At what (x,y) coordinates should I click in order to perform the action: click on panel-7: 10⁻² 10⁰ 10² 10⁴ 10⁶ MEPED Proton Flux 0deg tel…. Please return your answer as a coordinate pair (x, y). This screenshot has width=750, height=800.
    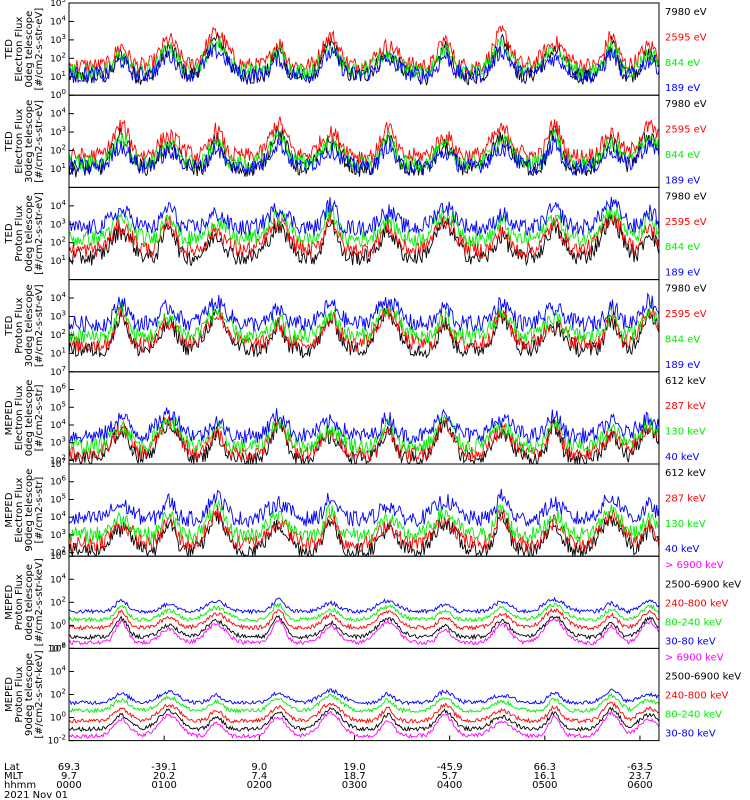
    Looking at the image, I should click on (372, 601).